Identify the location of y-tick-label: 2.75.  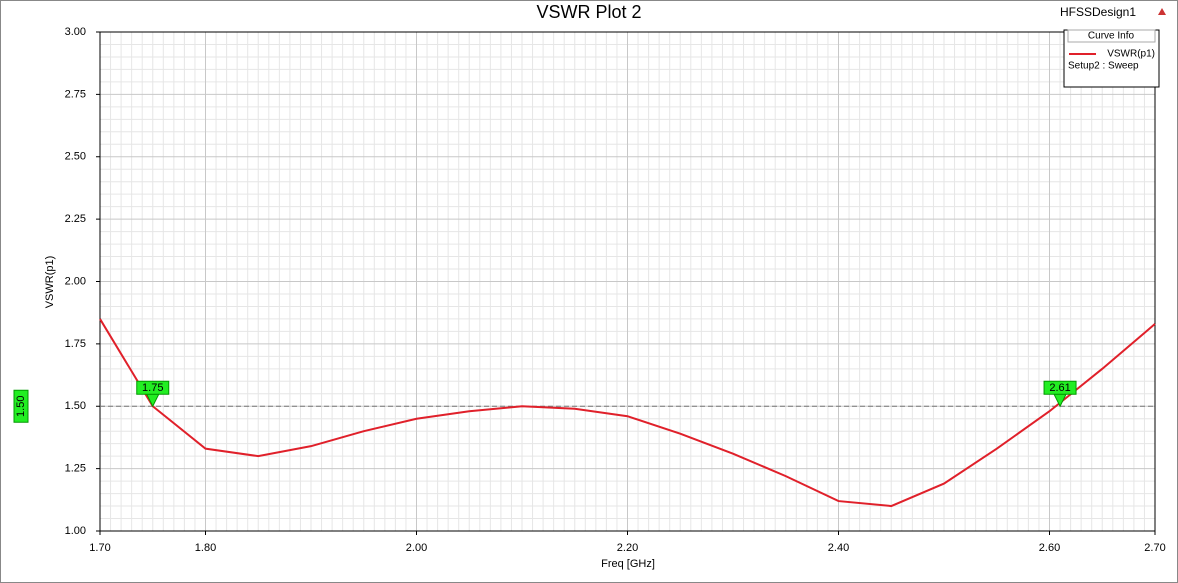
(75, 94).